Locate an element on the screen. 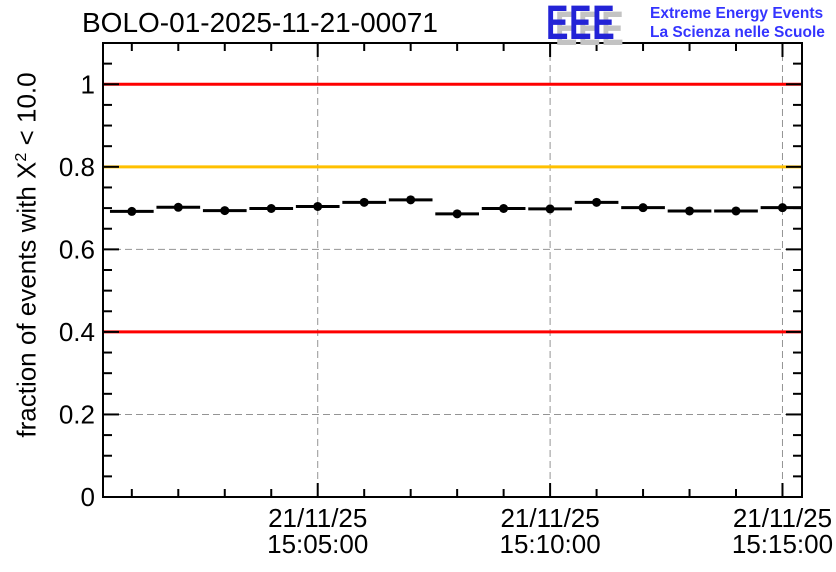 The image size is (836, 572). y-tick-label: 1 is located at coordinates (88, 84).